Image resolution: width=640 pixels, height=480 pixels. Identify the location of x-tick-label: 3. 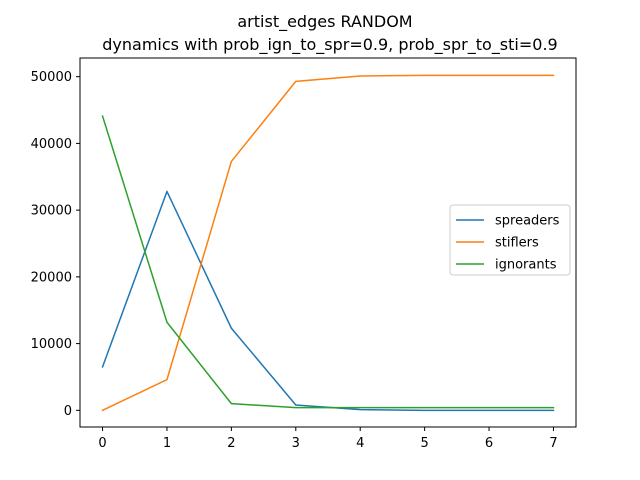
(296, 443).